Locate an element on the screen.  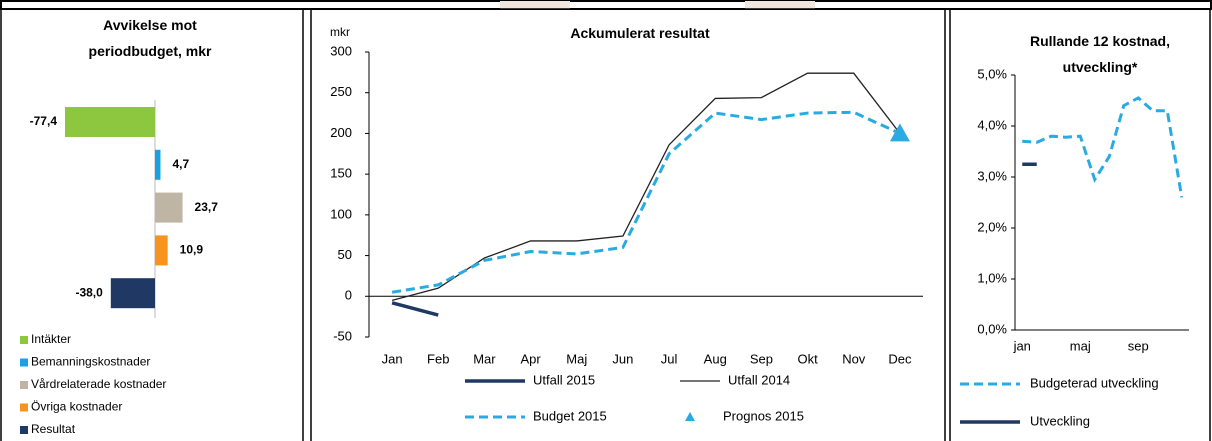
legend-label: Utveckling is located at coordinates (1060, 420).